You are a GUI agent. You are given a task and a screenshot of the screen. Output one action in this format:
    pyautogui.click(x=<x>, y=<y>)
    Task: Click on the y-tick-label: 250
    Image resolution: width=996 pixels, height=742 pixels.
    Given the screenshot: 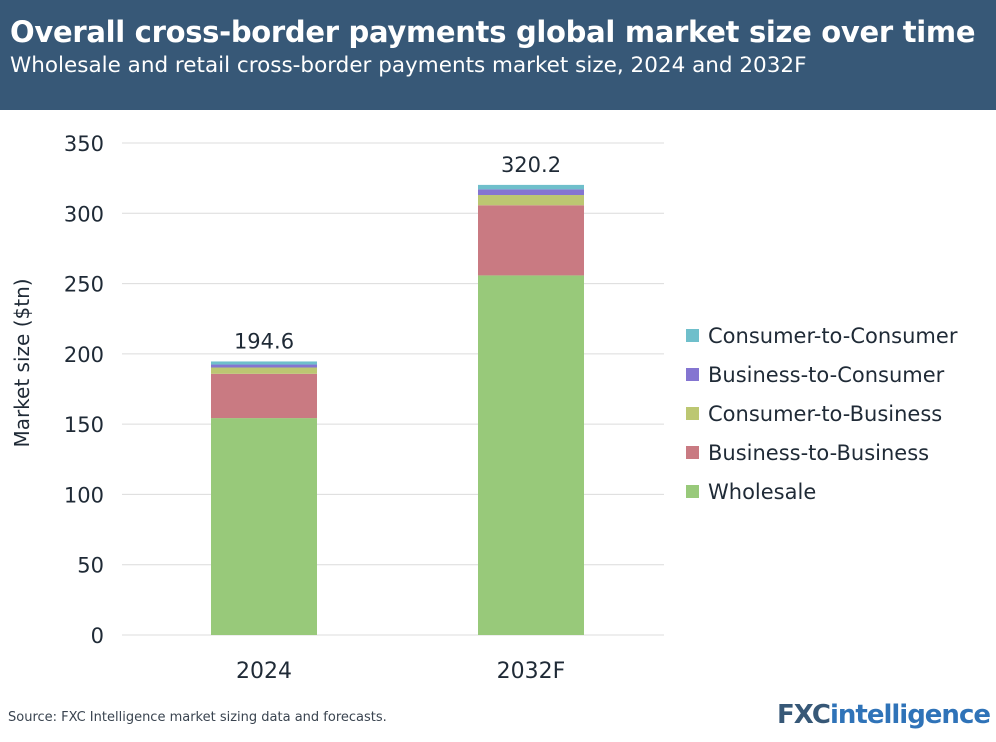 What is the action you would take?
    pyautogui.click(x=84, y=285)
    